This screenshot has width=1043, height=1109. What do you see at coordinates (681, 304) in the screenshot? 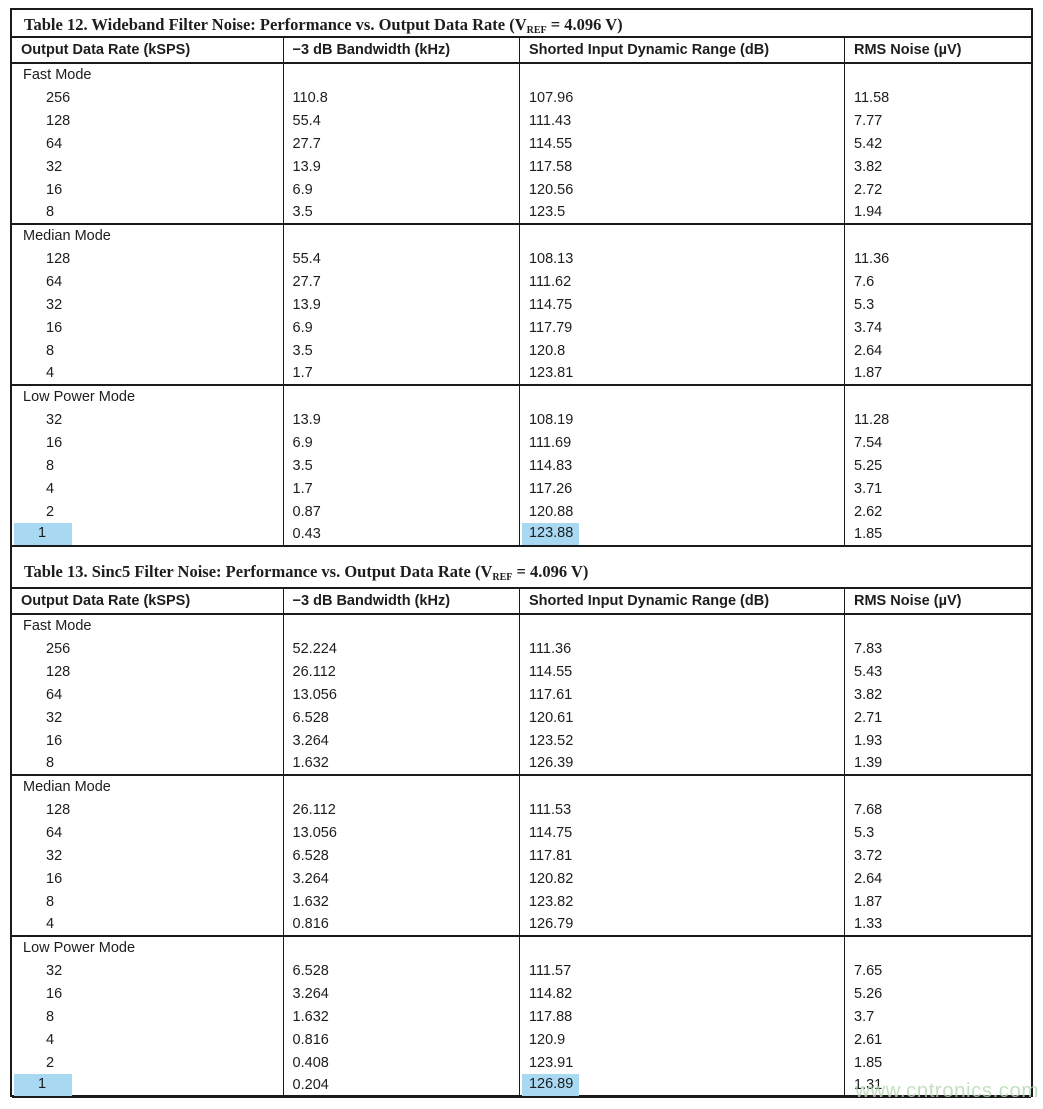
I see `cell-dr: 114.75` at bounding box center [681, 304].